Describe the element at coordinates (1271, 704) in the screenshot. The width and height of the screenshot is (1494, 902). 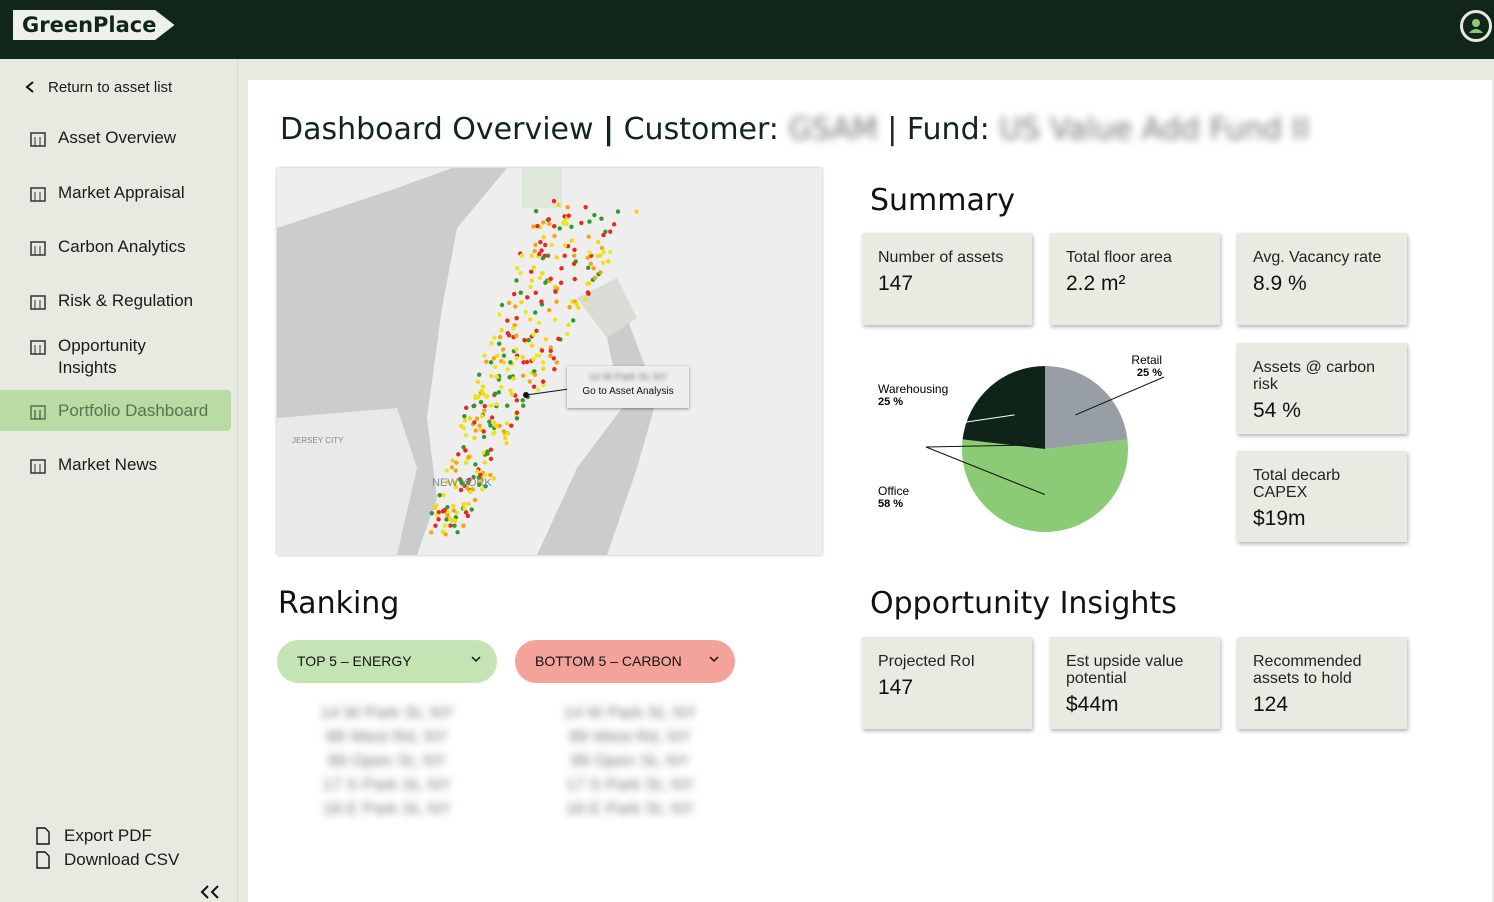
I see `card-value: 124` at that location.